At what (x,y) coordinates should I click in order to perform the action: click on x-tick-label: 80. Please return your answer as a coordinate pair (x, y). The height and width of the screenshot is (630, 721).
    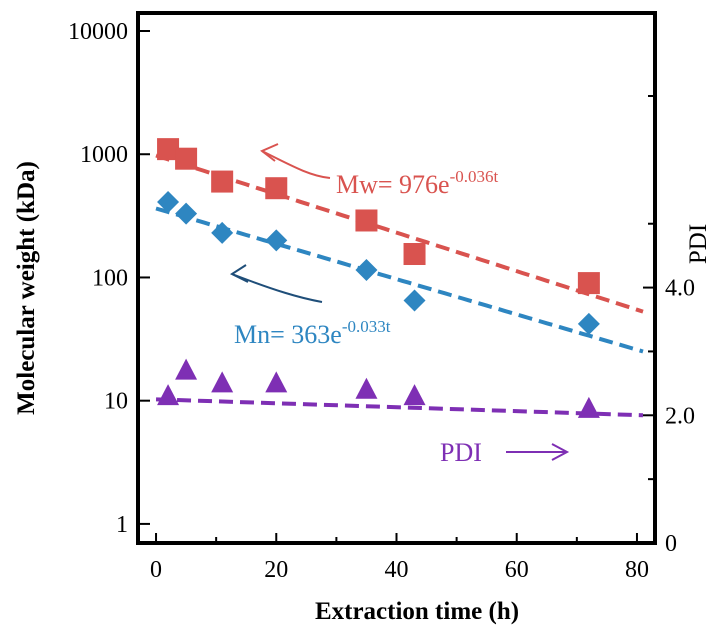
    Looking at the image, I should click on (637, 570).